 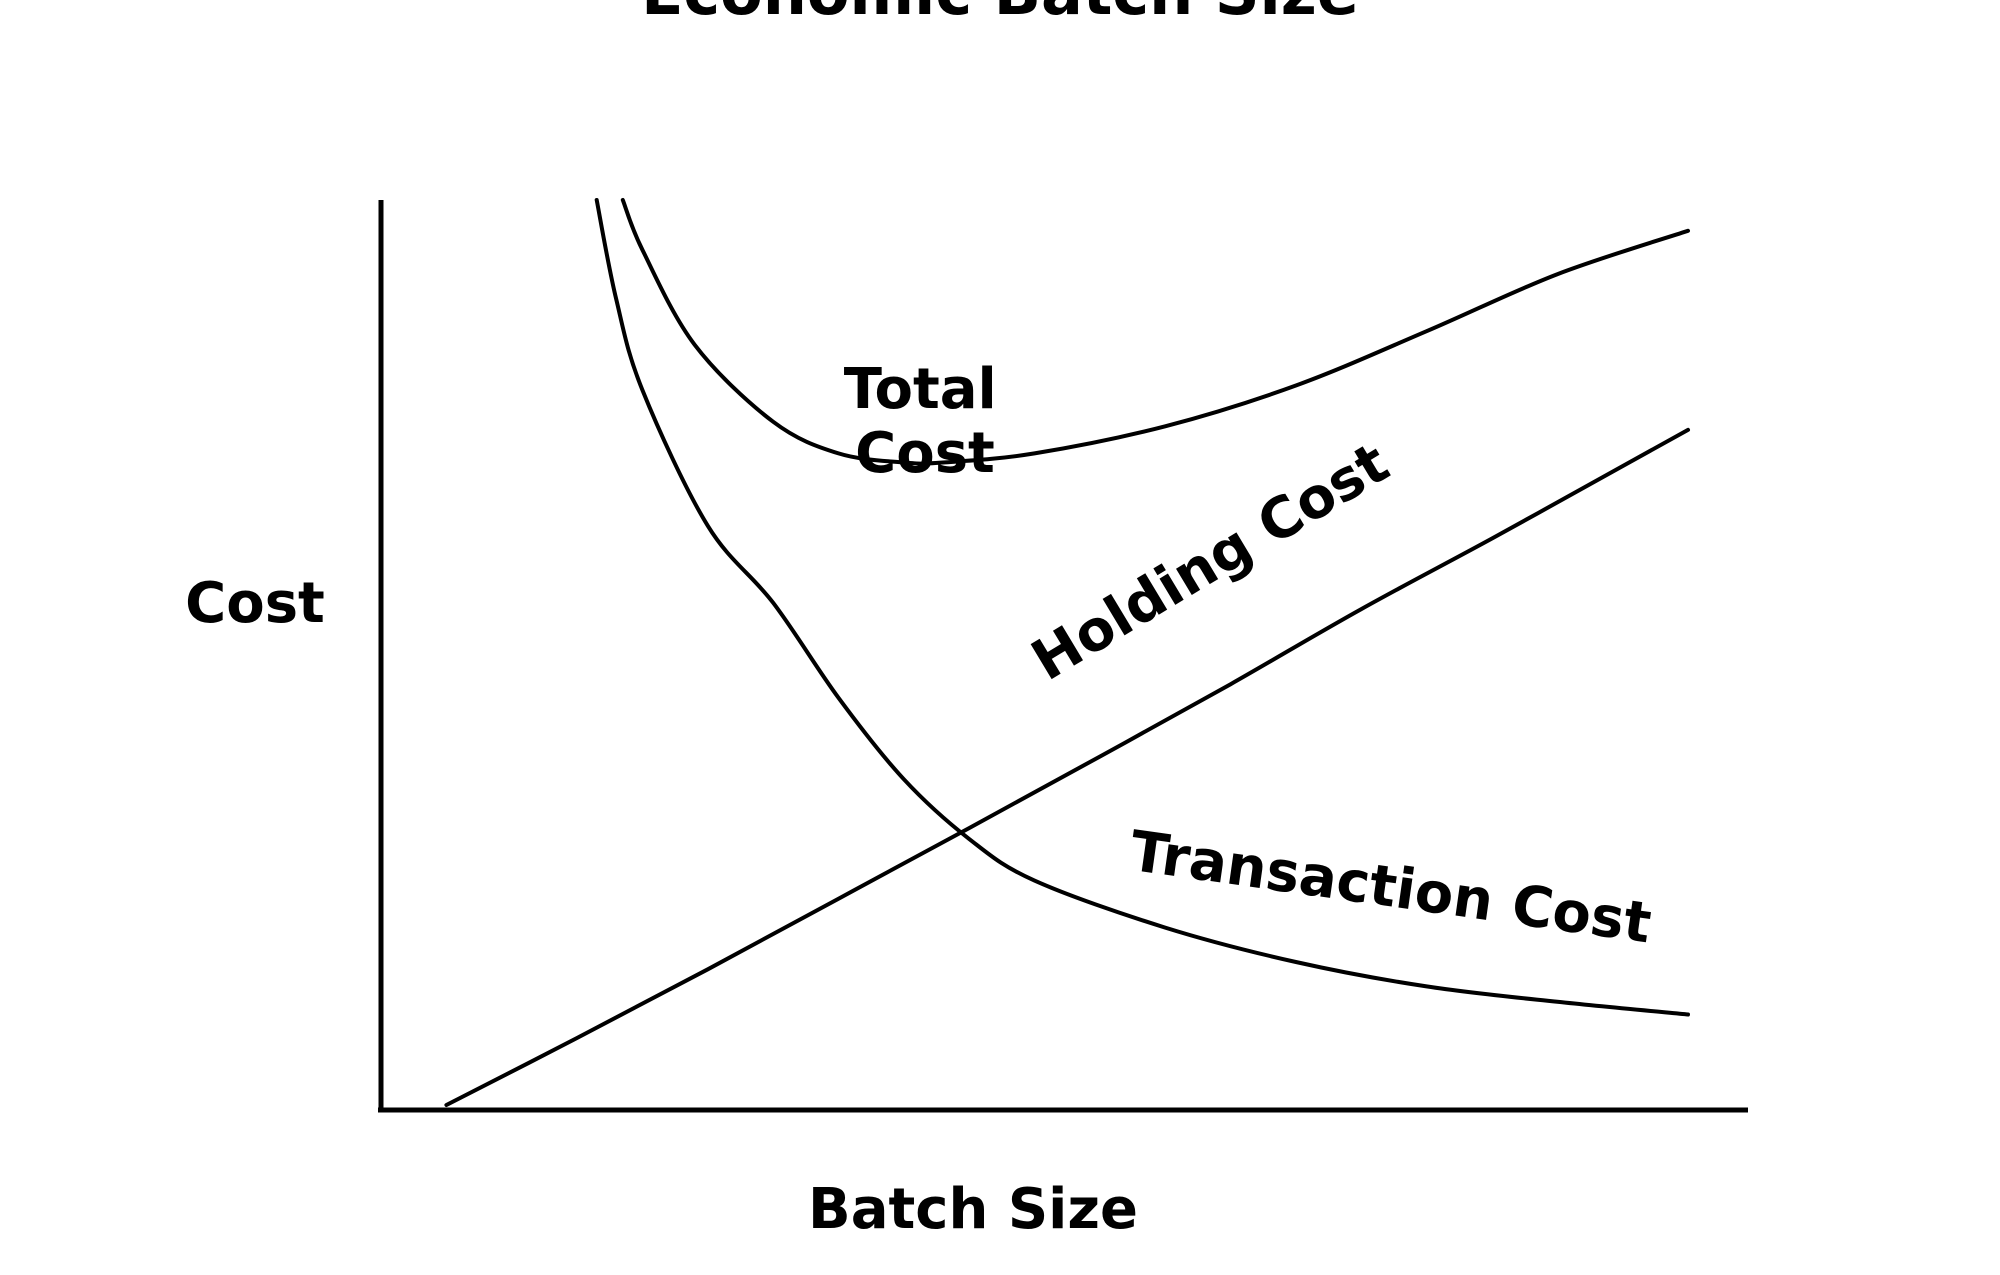 What do you see at coordinates (1155, 332) in the screenshot?
I see `series-line-total-cost` at bounding box center [1155, 332].